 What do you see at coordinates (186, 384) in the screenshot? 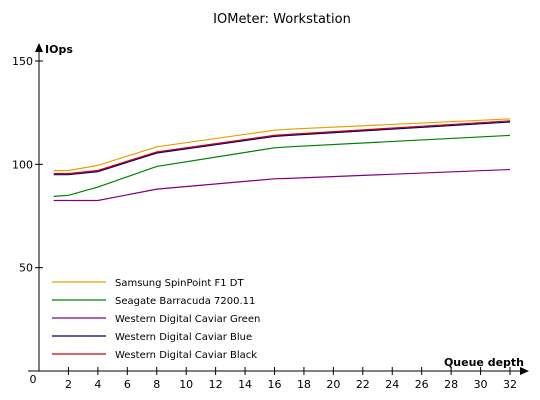
I see `x-tick-label: 10` at bounding box center [186, 384].